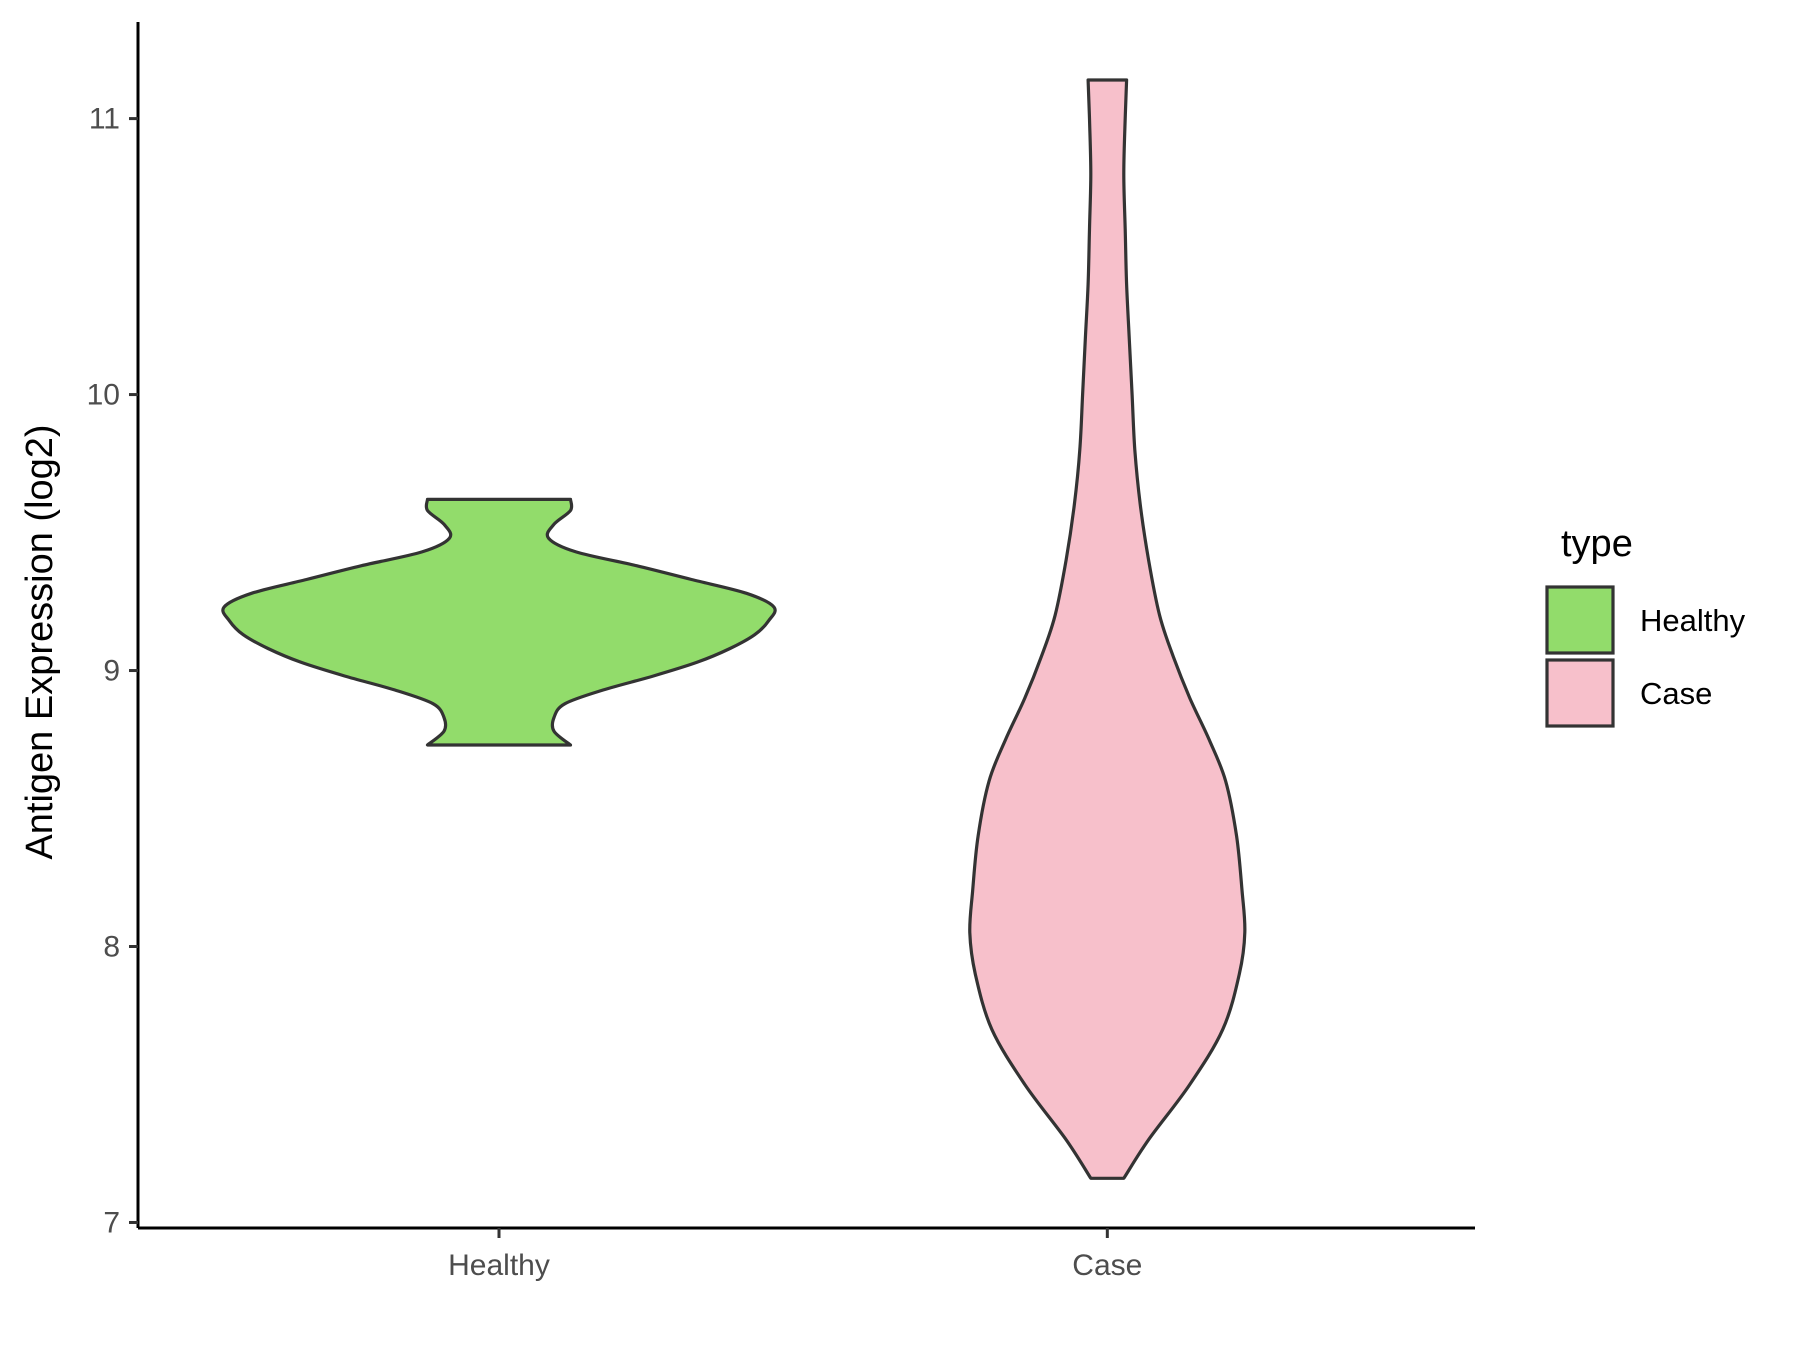  I want to click on legend: type Healthy Case, so click(1645, 625).